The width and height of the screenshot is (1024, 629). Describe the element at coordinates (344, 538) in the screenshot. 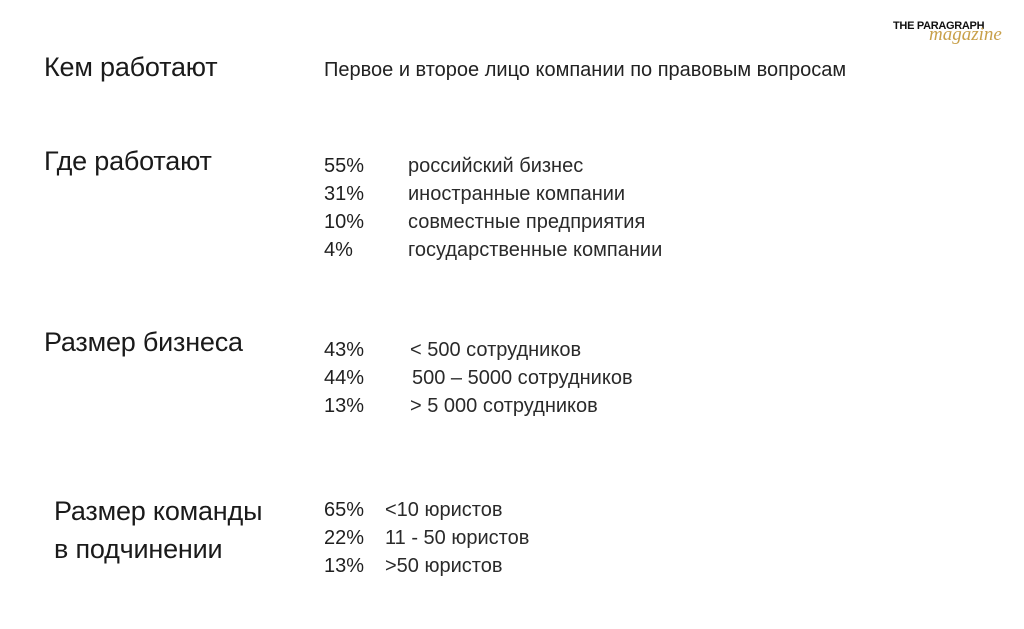

I see `percent-value: 22%` at that location.